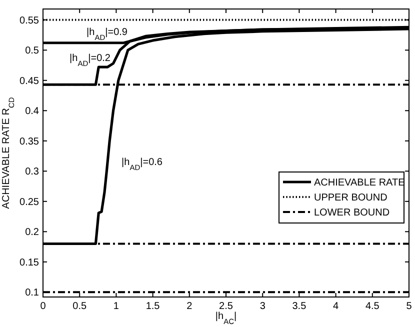 Image resolution: width=415 pixels, height=327 pixels. I want to click on y-tick-label: 0.45, so click(30, 81).